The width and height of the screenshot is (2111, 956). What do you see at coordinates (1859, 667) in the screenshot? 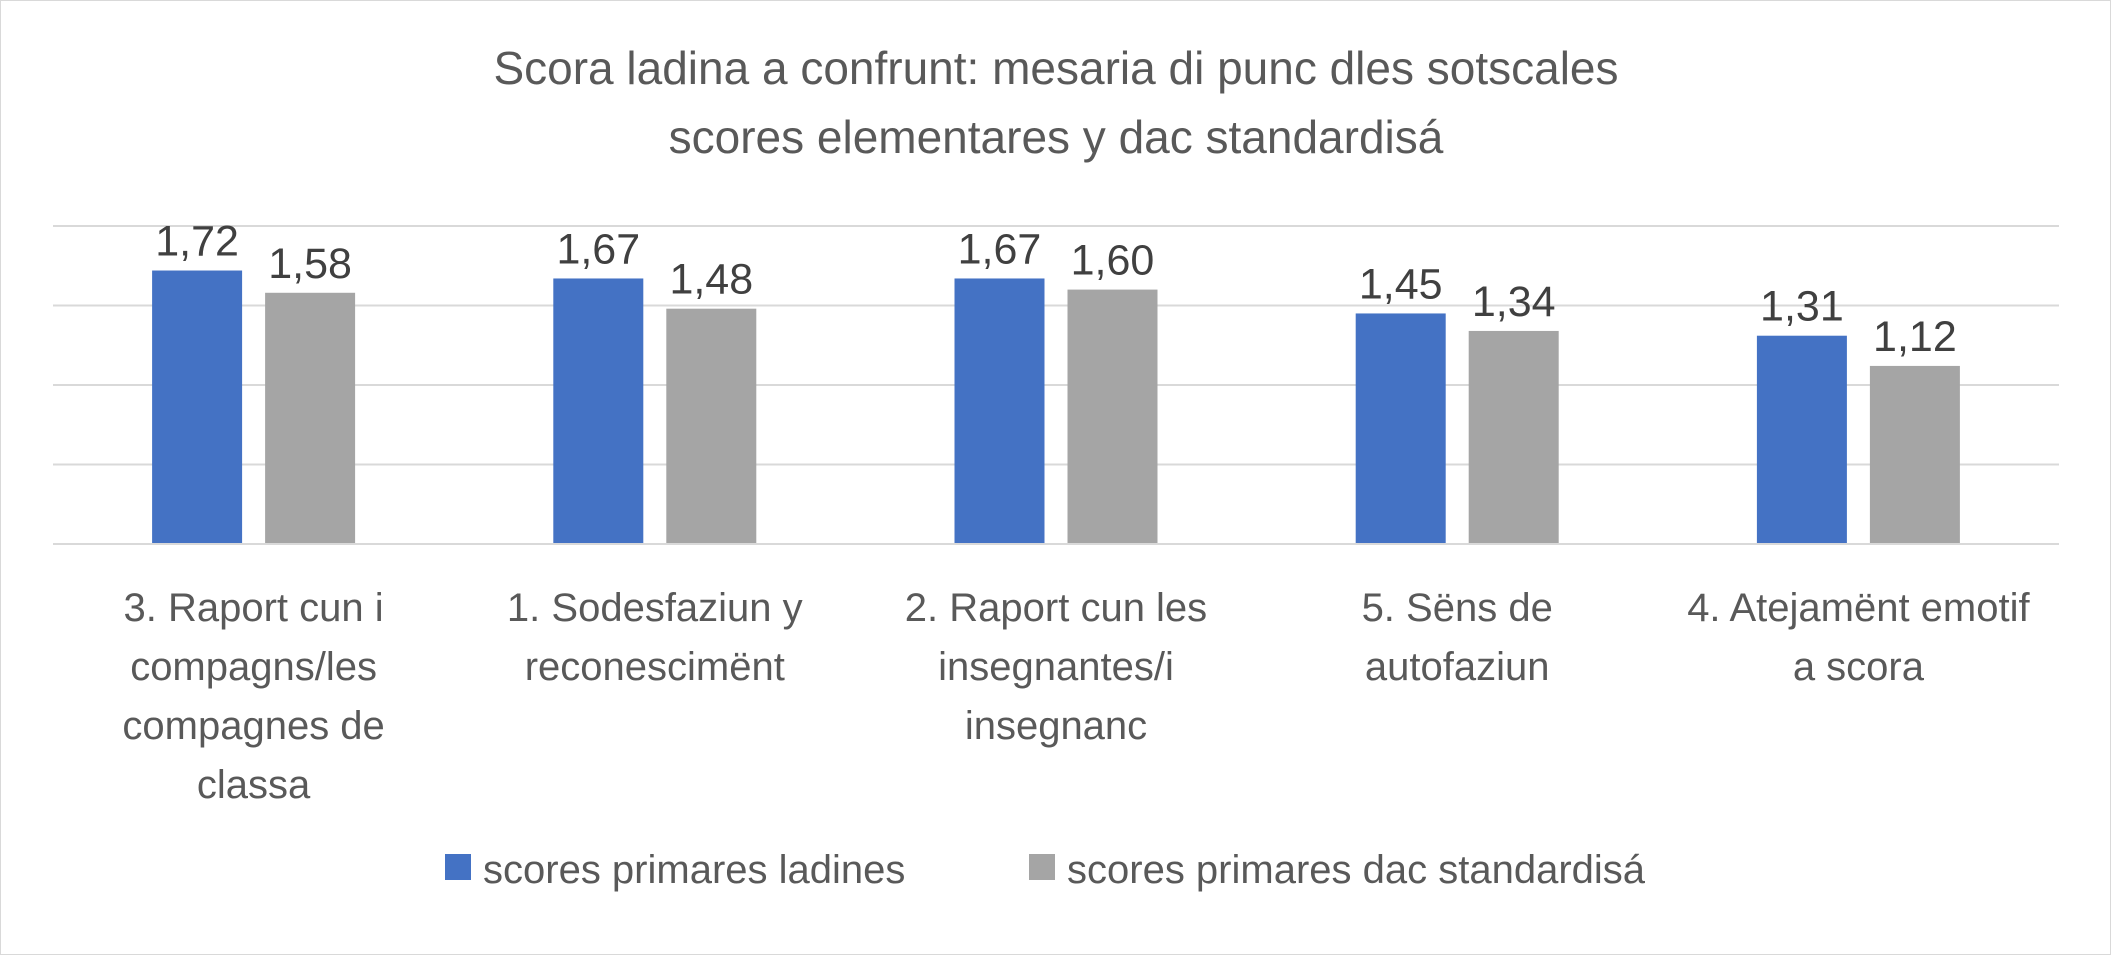
I see `category-label-line: a scora` at bounding box center [1859, 667].